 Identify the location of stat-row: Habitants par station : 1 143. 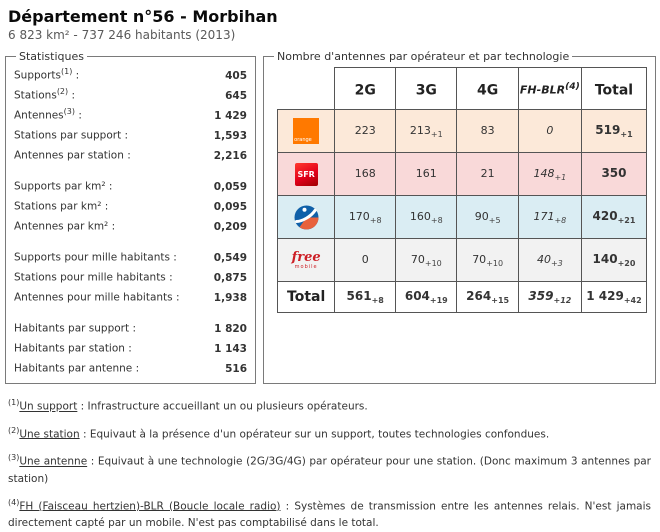
(130, 347).